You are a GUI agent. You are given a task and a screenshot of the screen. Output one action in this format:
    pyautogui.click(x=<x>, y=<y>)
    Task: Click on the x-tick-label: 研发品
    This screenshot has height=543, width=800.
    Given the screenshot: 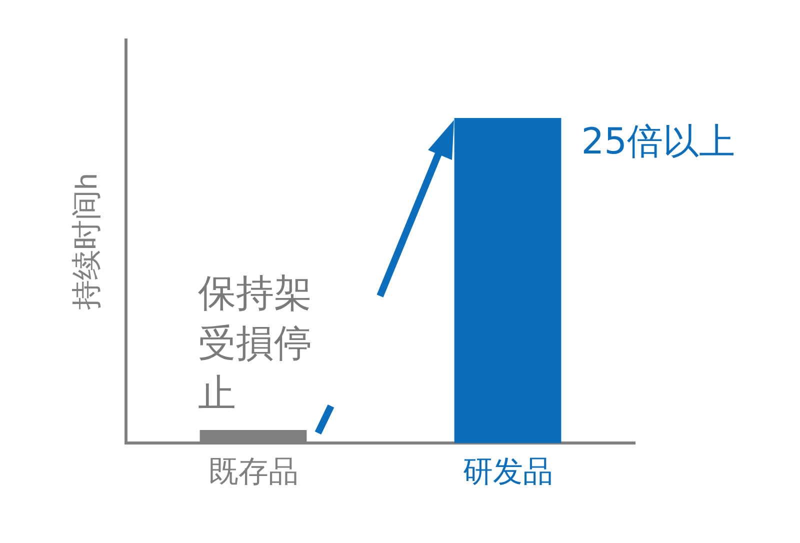 What is the action you would take?
    pyautogui.click(x=507, y=471)
    